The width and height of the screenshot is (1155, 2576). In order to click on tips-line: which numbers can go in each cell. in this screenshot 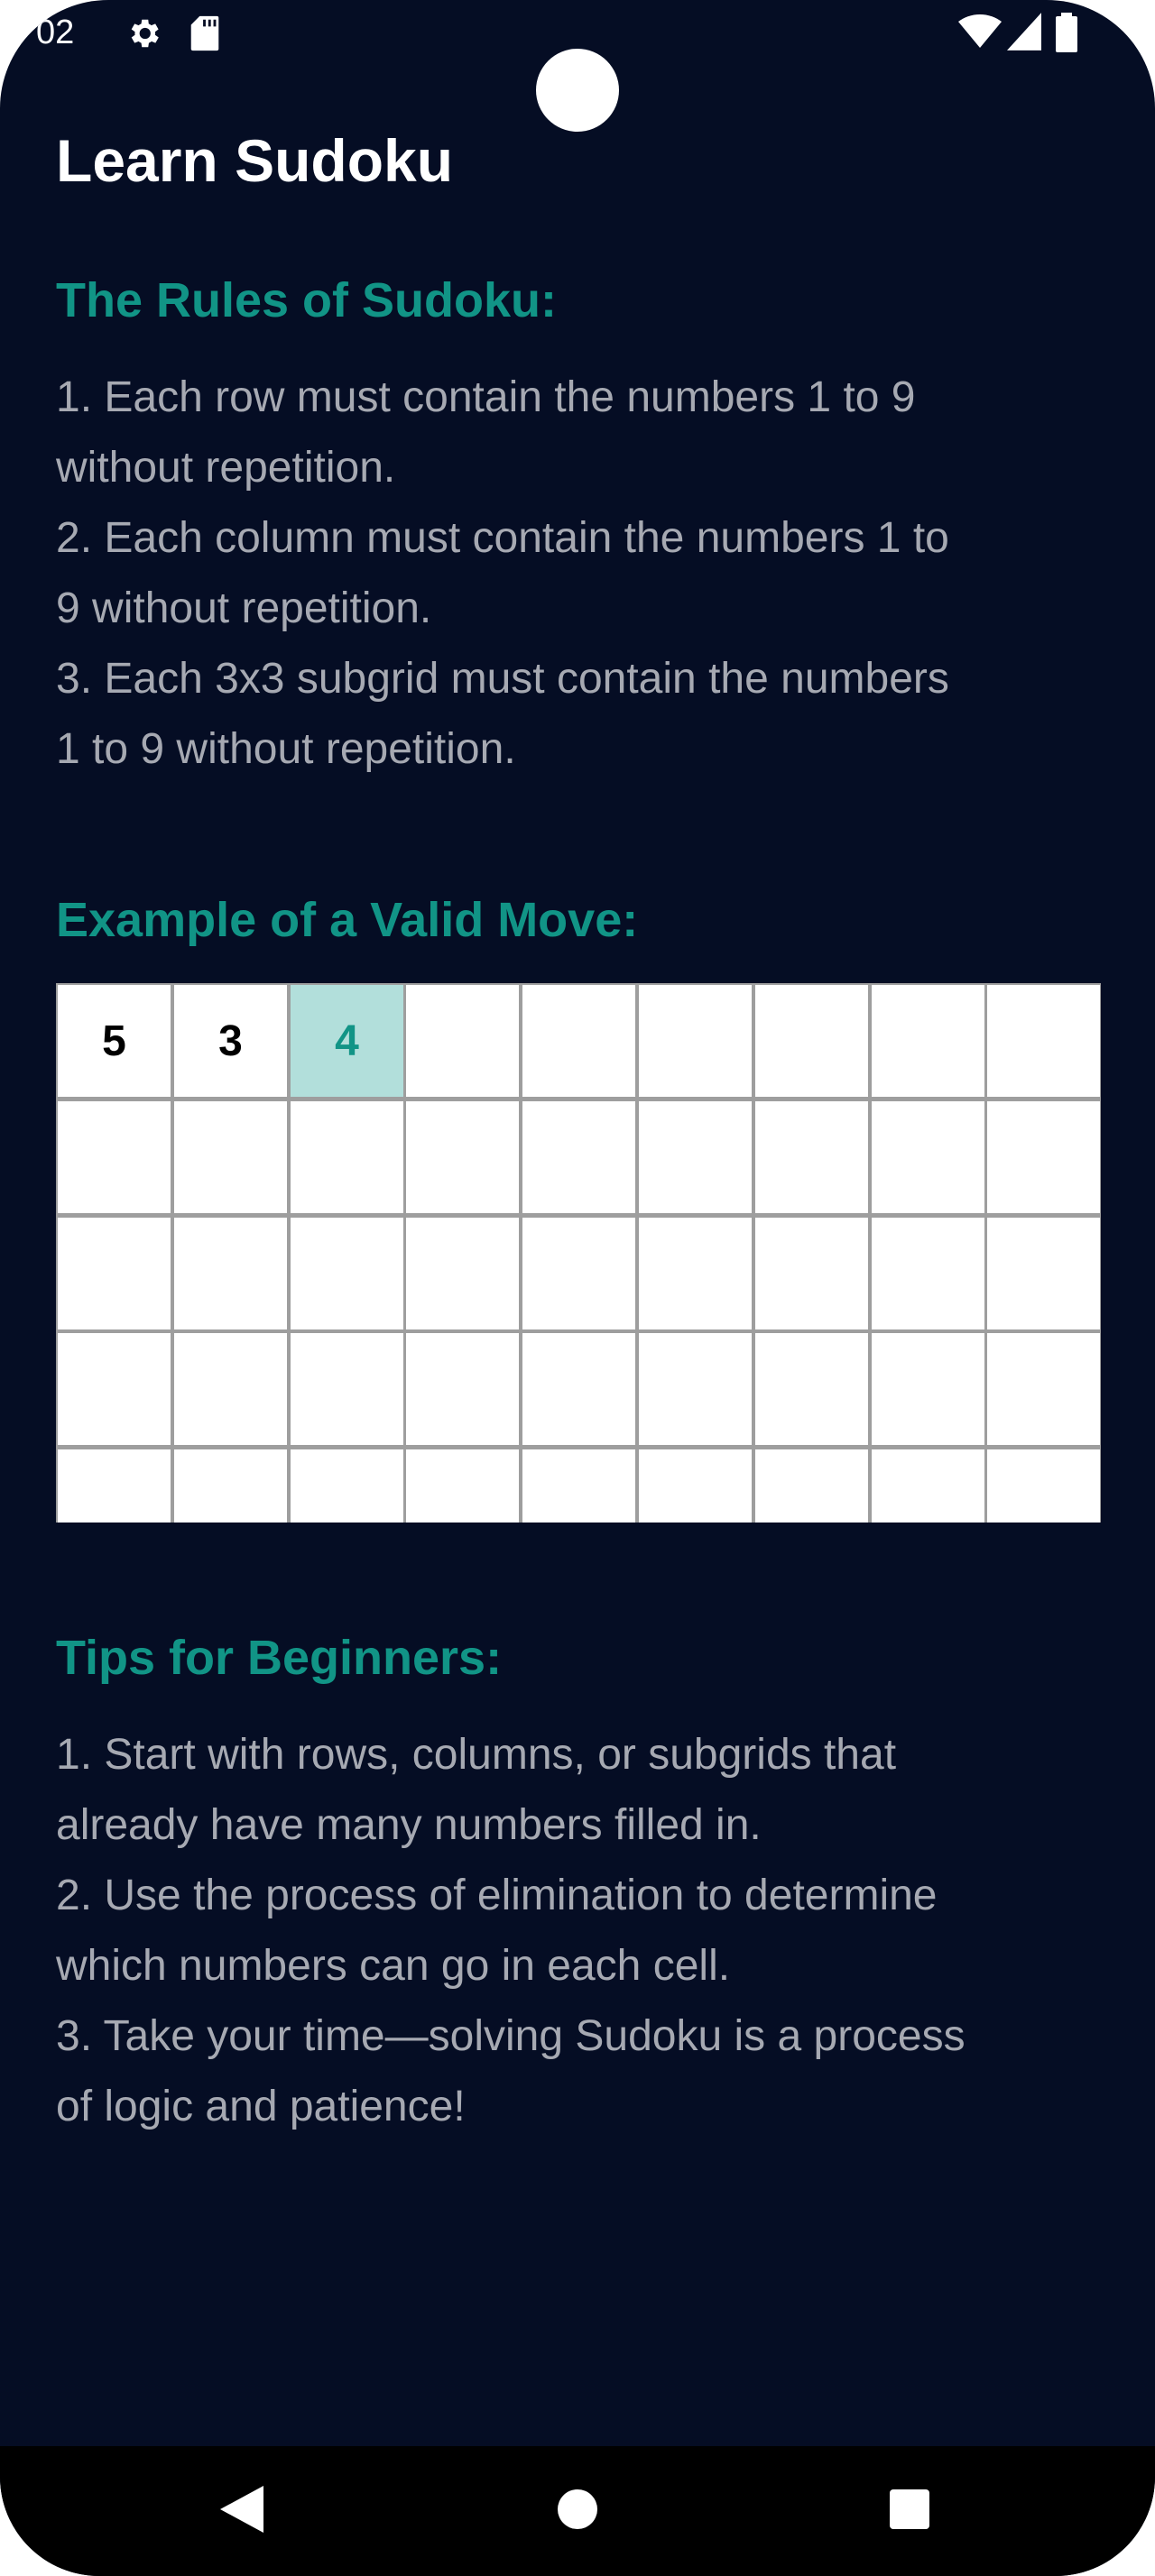, I will do `click(584, 1966)`.